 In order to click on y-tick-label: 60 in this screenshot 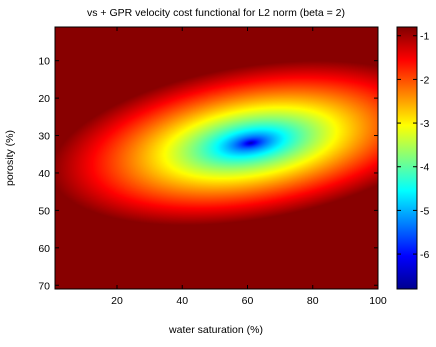, I will do `click(44, 249)`.